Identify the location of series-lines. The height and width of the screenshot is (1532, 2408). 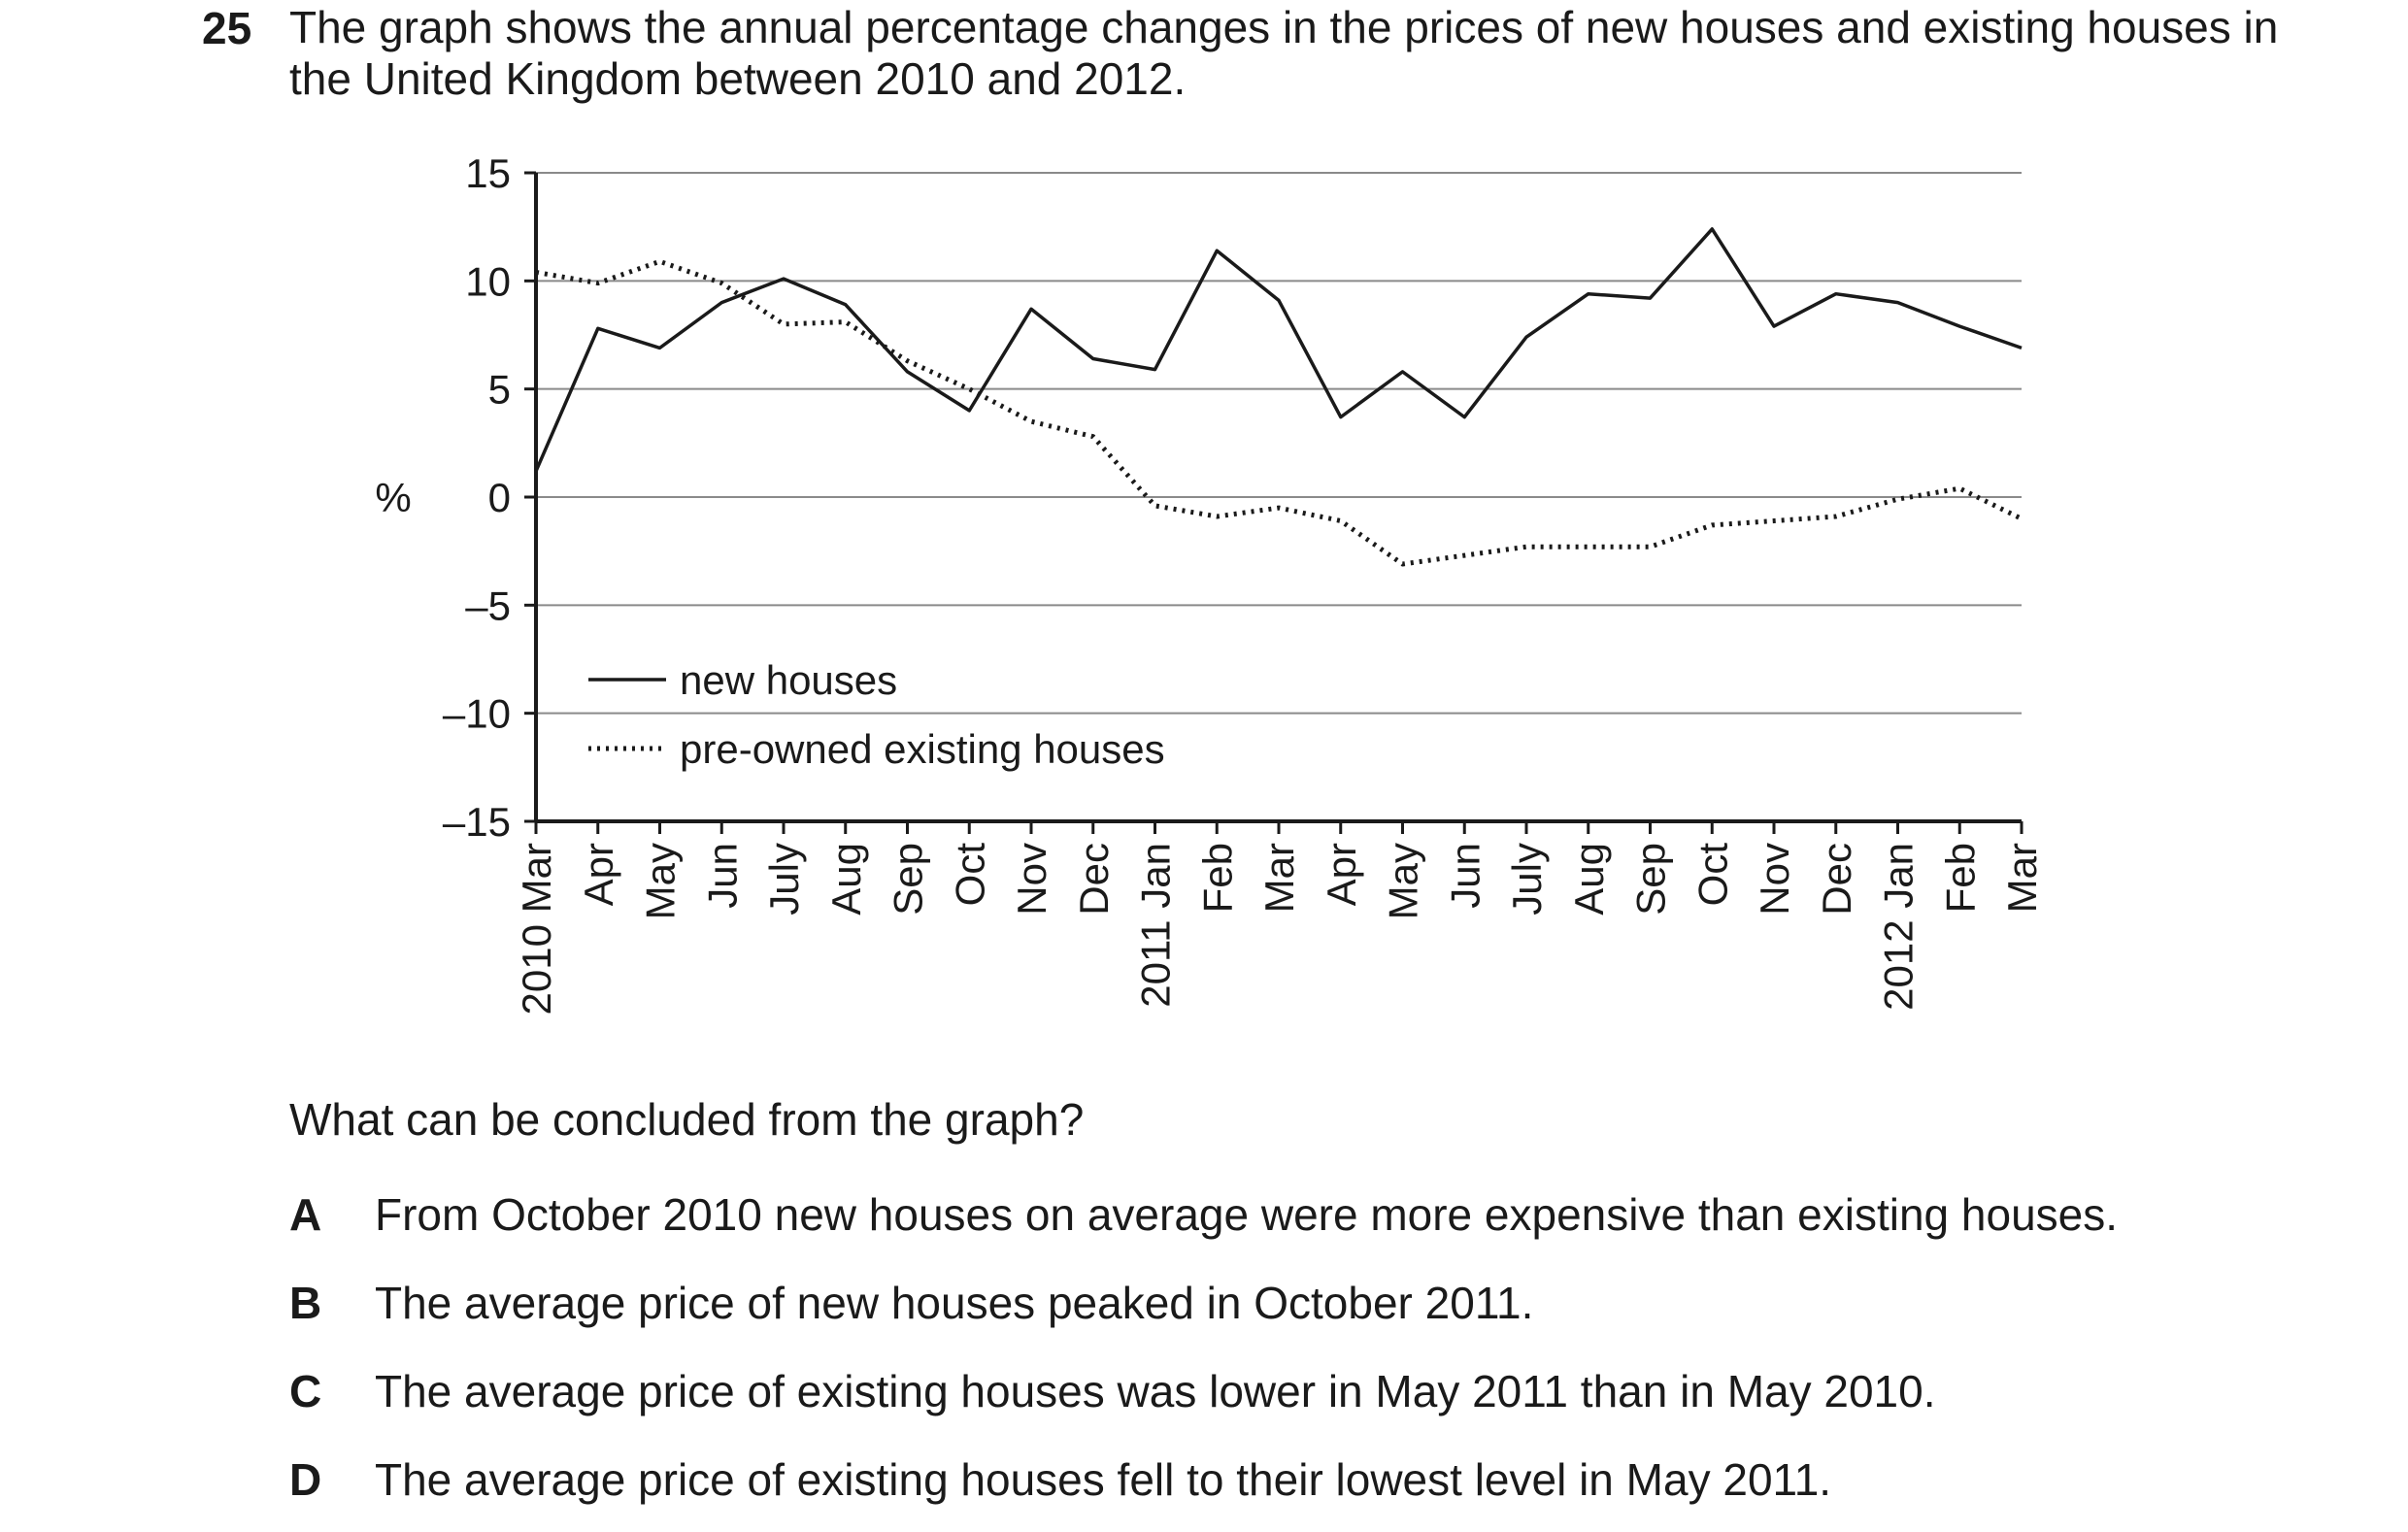
(1278, 397).